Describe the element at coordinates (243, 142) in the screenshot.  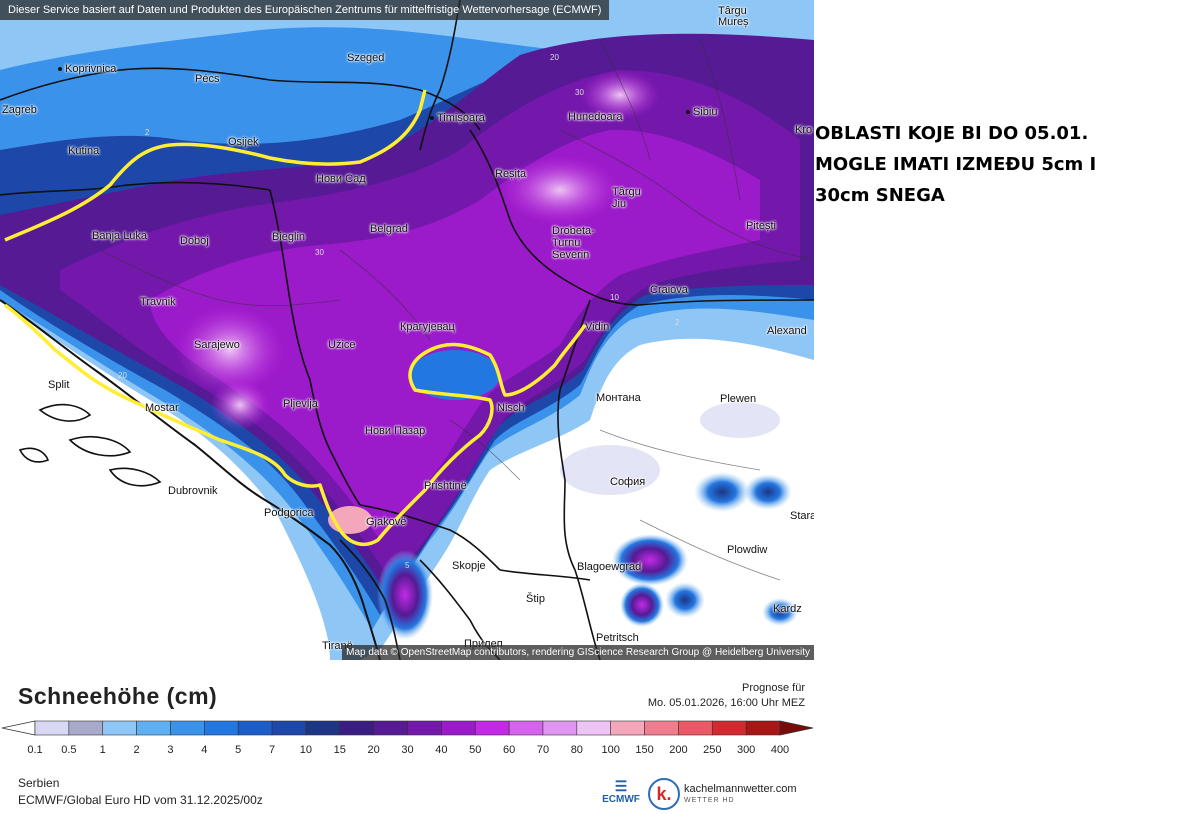
I see `city-osijek: Osijek` at that location.